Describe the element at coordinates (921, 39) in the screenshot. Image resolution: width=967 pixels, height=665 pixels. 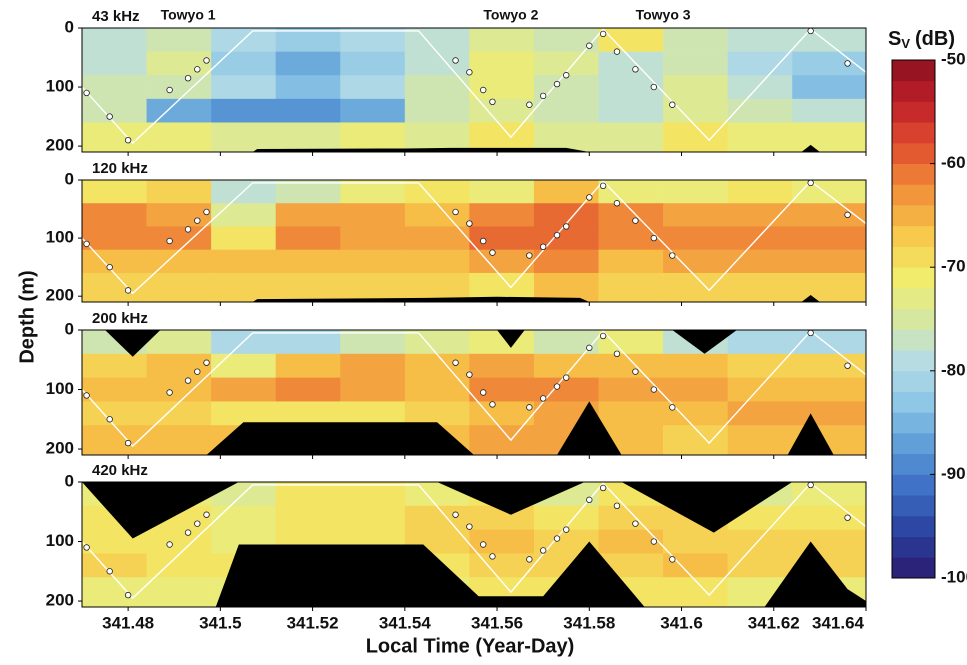
I see `colorbar-title: SV (dB)` at that location.